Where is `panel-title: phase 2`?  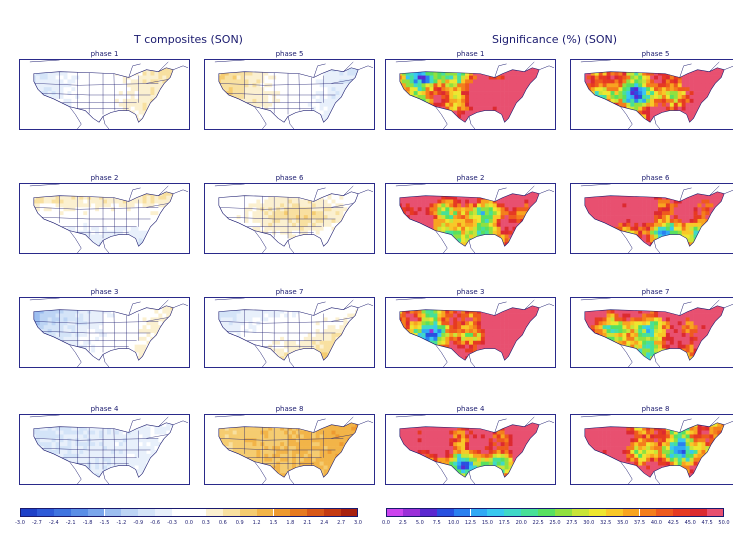 panel-title: phase 2 is located at coordinates (470, 178).